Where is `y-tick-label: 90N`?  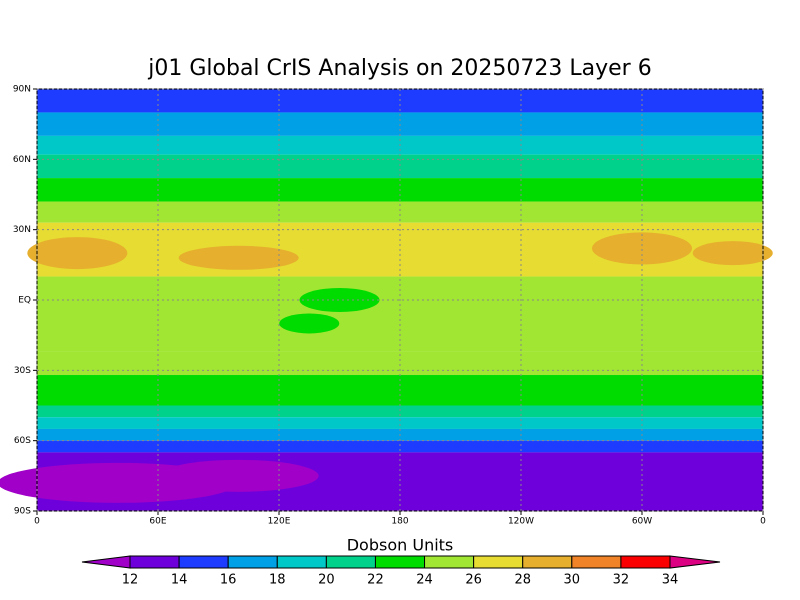 y-tick-label: 90N is located at coordinates (22, 90).